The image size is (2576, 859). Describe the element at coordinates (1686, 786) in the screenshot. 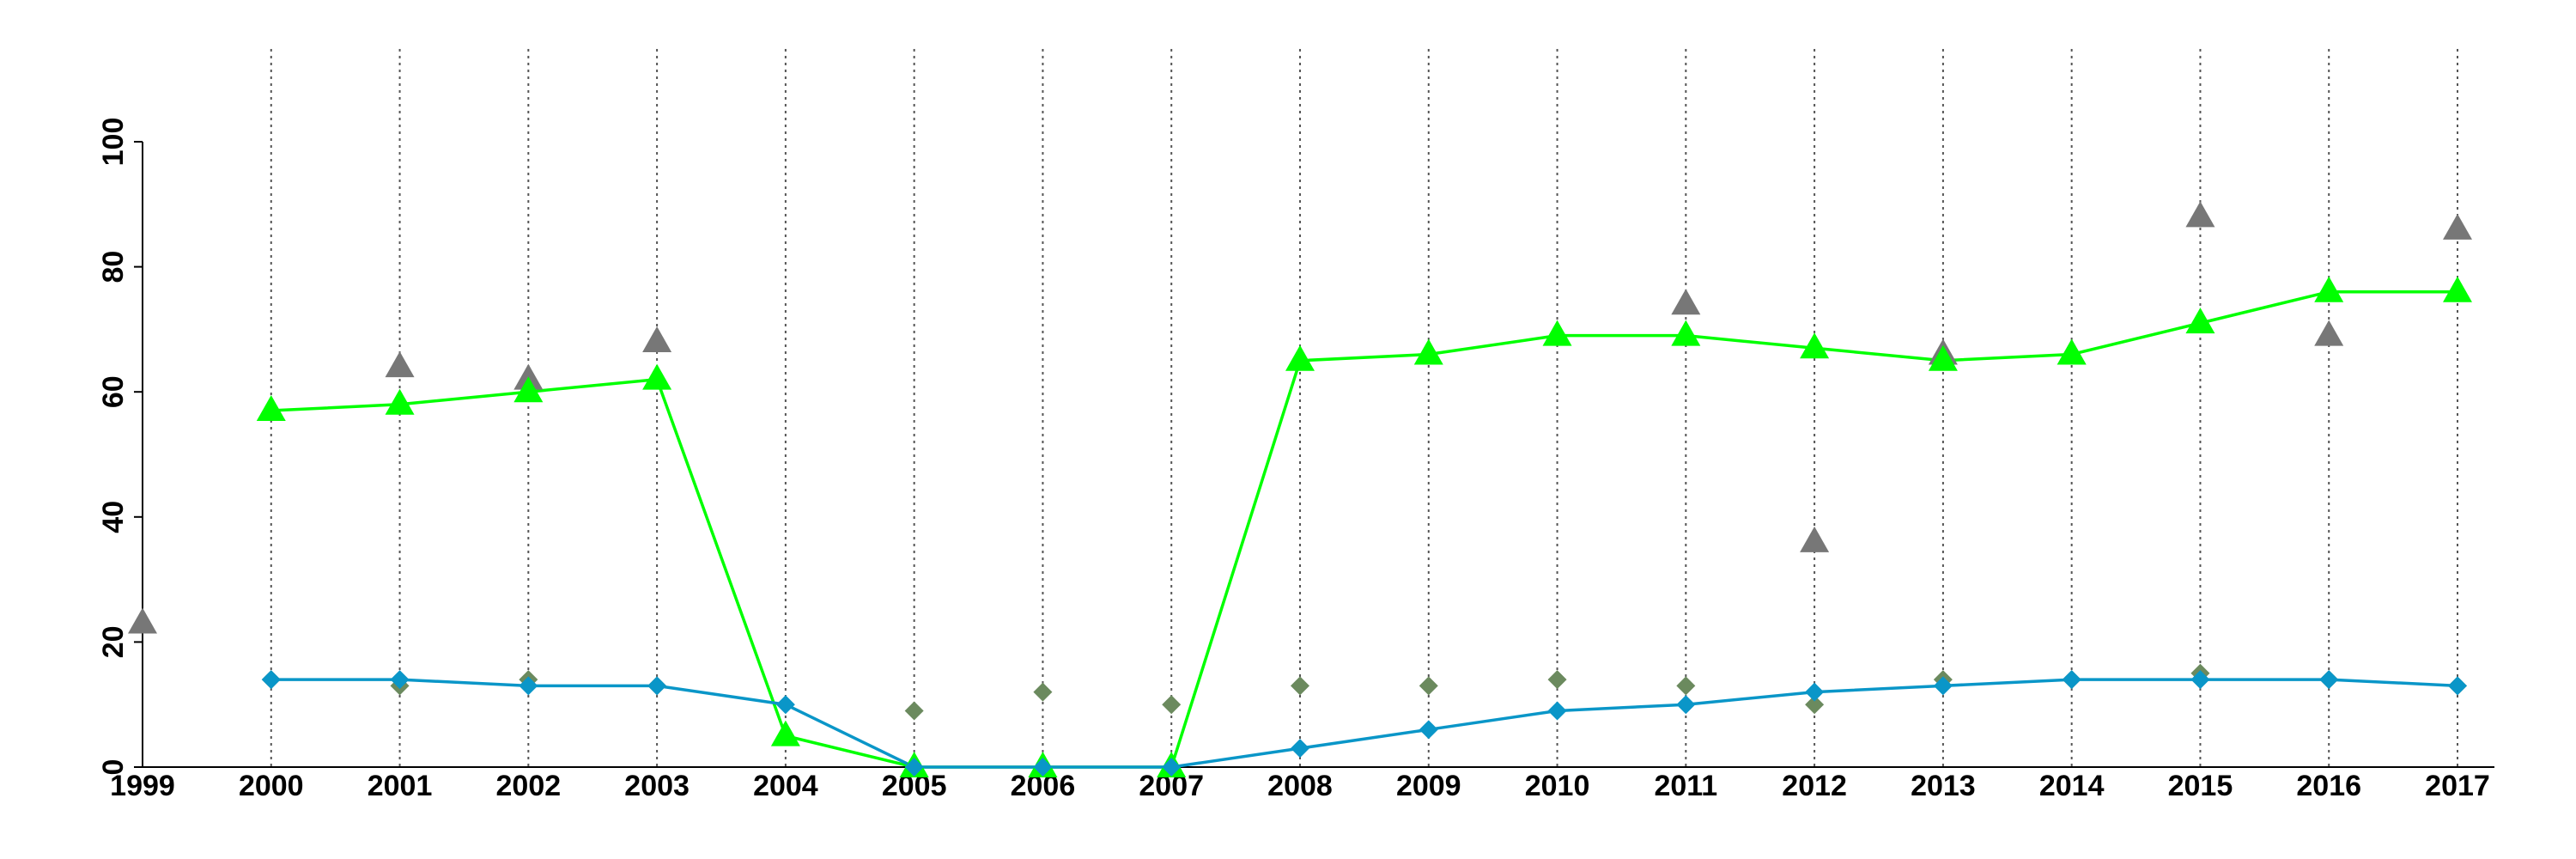

I see `x-tick-label: 2011` at that location.